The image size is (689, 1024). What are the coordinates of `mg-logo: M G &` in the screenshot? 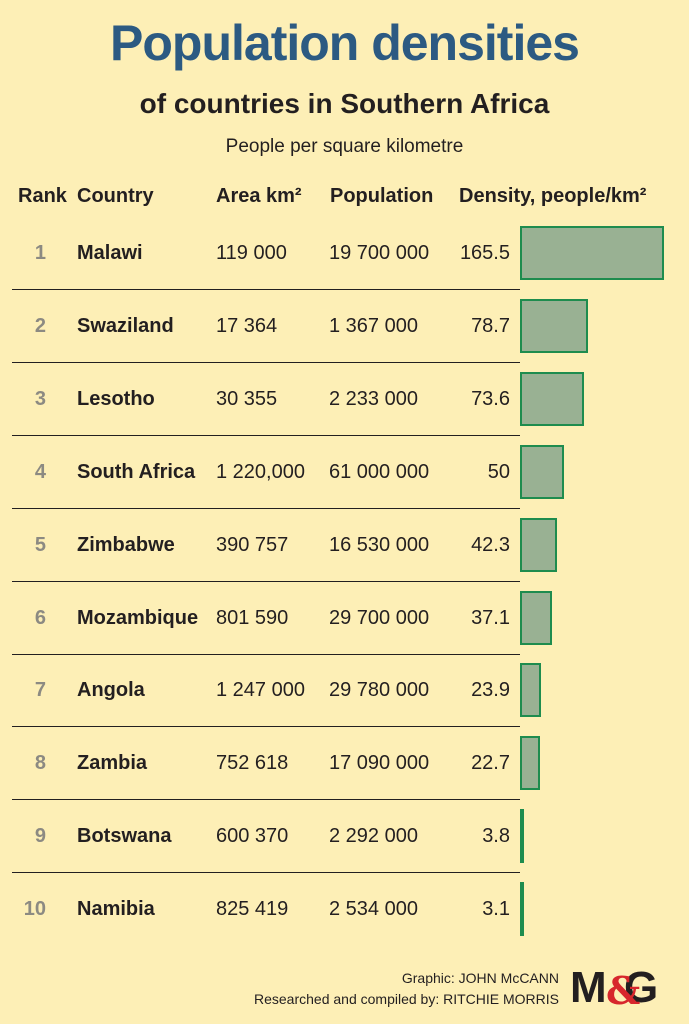 It's located at (614, 985).